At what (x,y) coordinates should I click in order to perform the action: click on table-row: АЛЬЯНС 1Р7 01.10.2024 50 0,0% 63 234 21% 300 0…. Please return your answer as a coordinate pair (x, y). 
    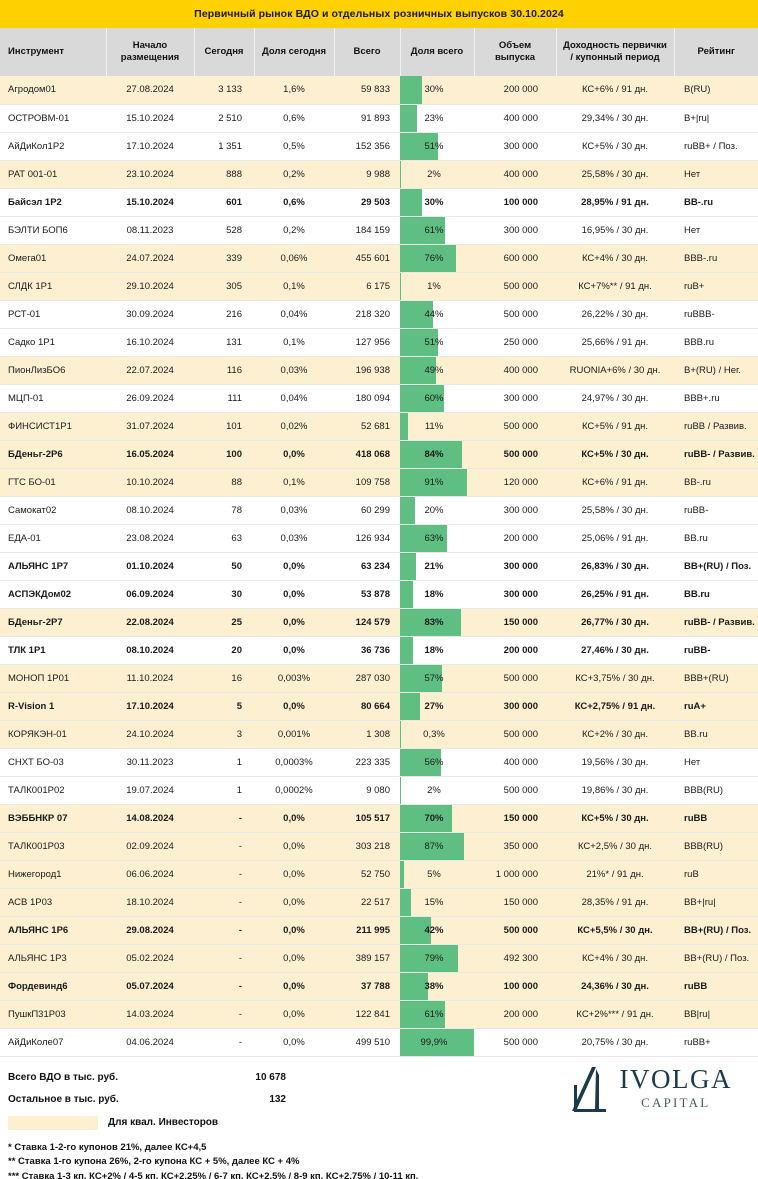
    Looking at the image, I should click on (379, 566).